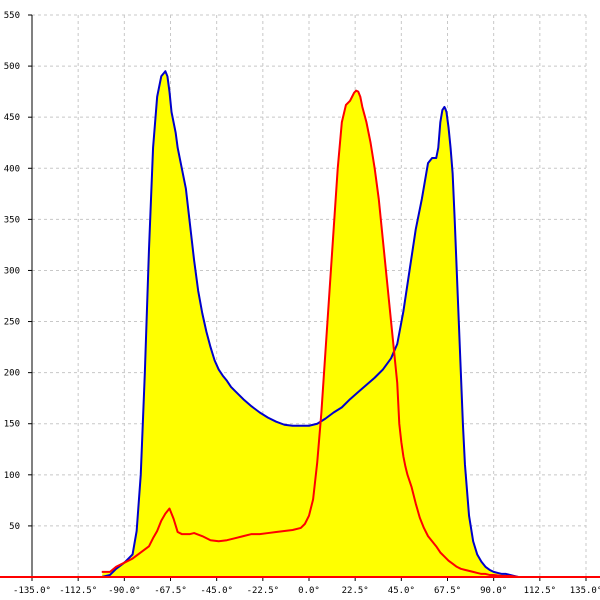  I want to click on x-tick-label: -112.5°, so click(78, 591).